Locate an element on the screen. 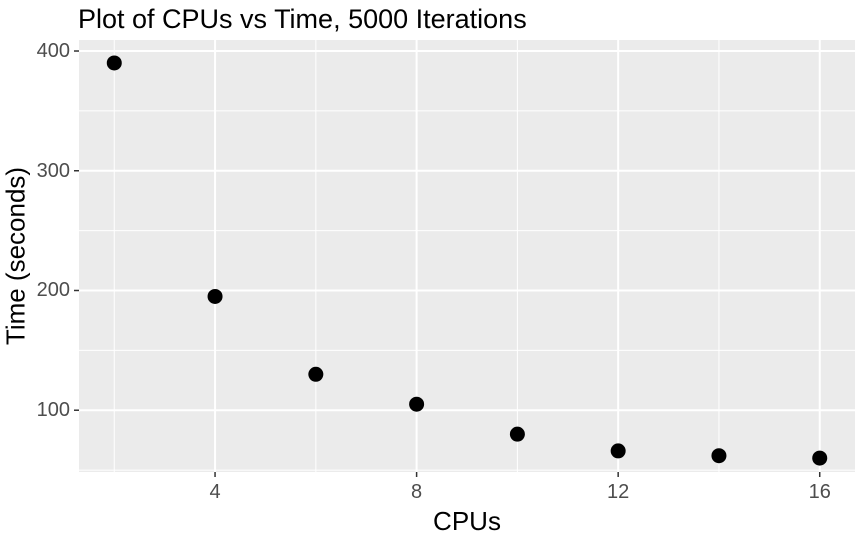 This screenshot has height=543, width=862. x-axis-title: CPUs is located at coordinates (467, 521).